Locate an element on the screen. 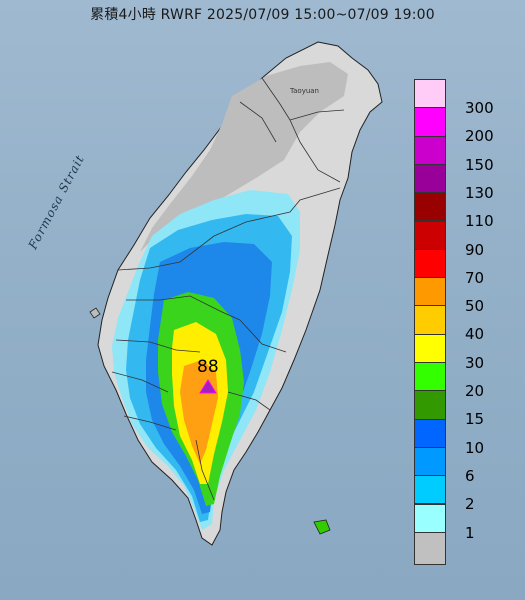  legend-label: 150 is located at coordinates (479, 164).